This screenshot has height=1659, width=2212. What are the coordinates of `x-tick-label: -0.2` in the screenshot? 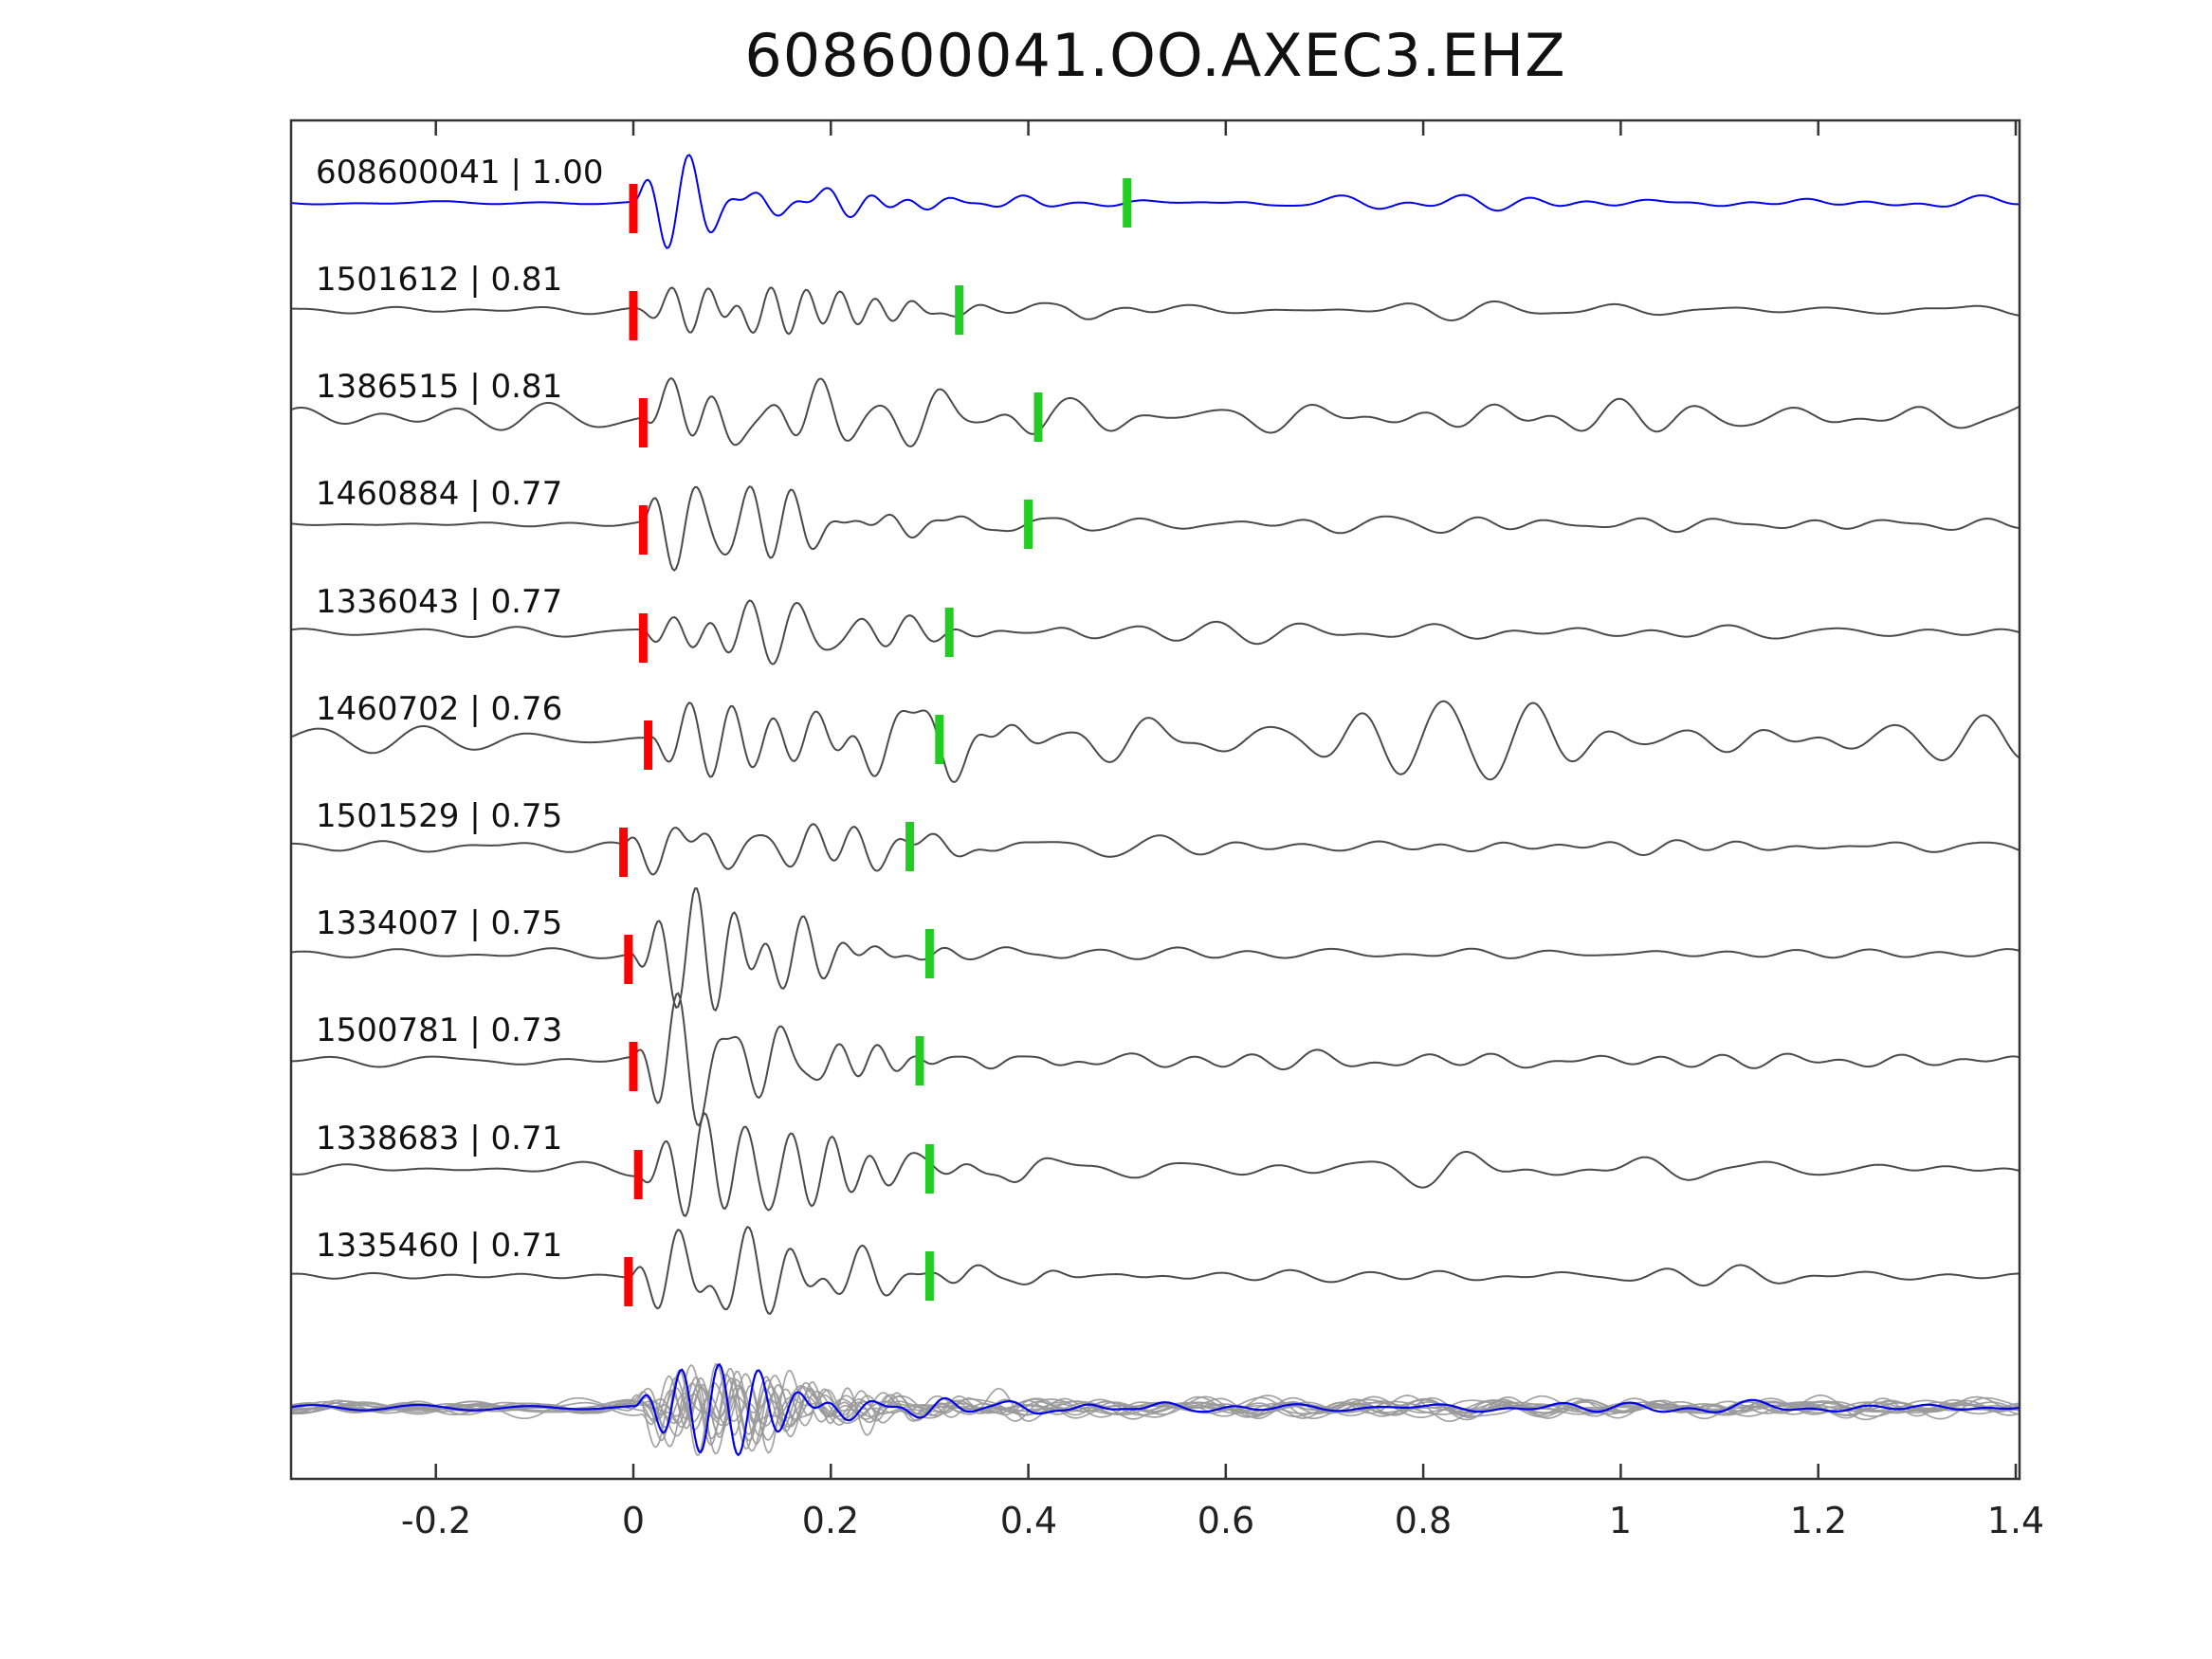 It's located at (436, 1520).